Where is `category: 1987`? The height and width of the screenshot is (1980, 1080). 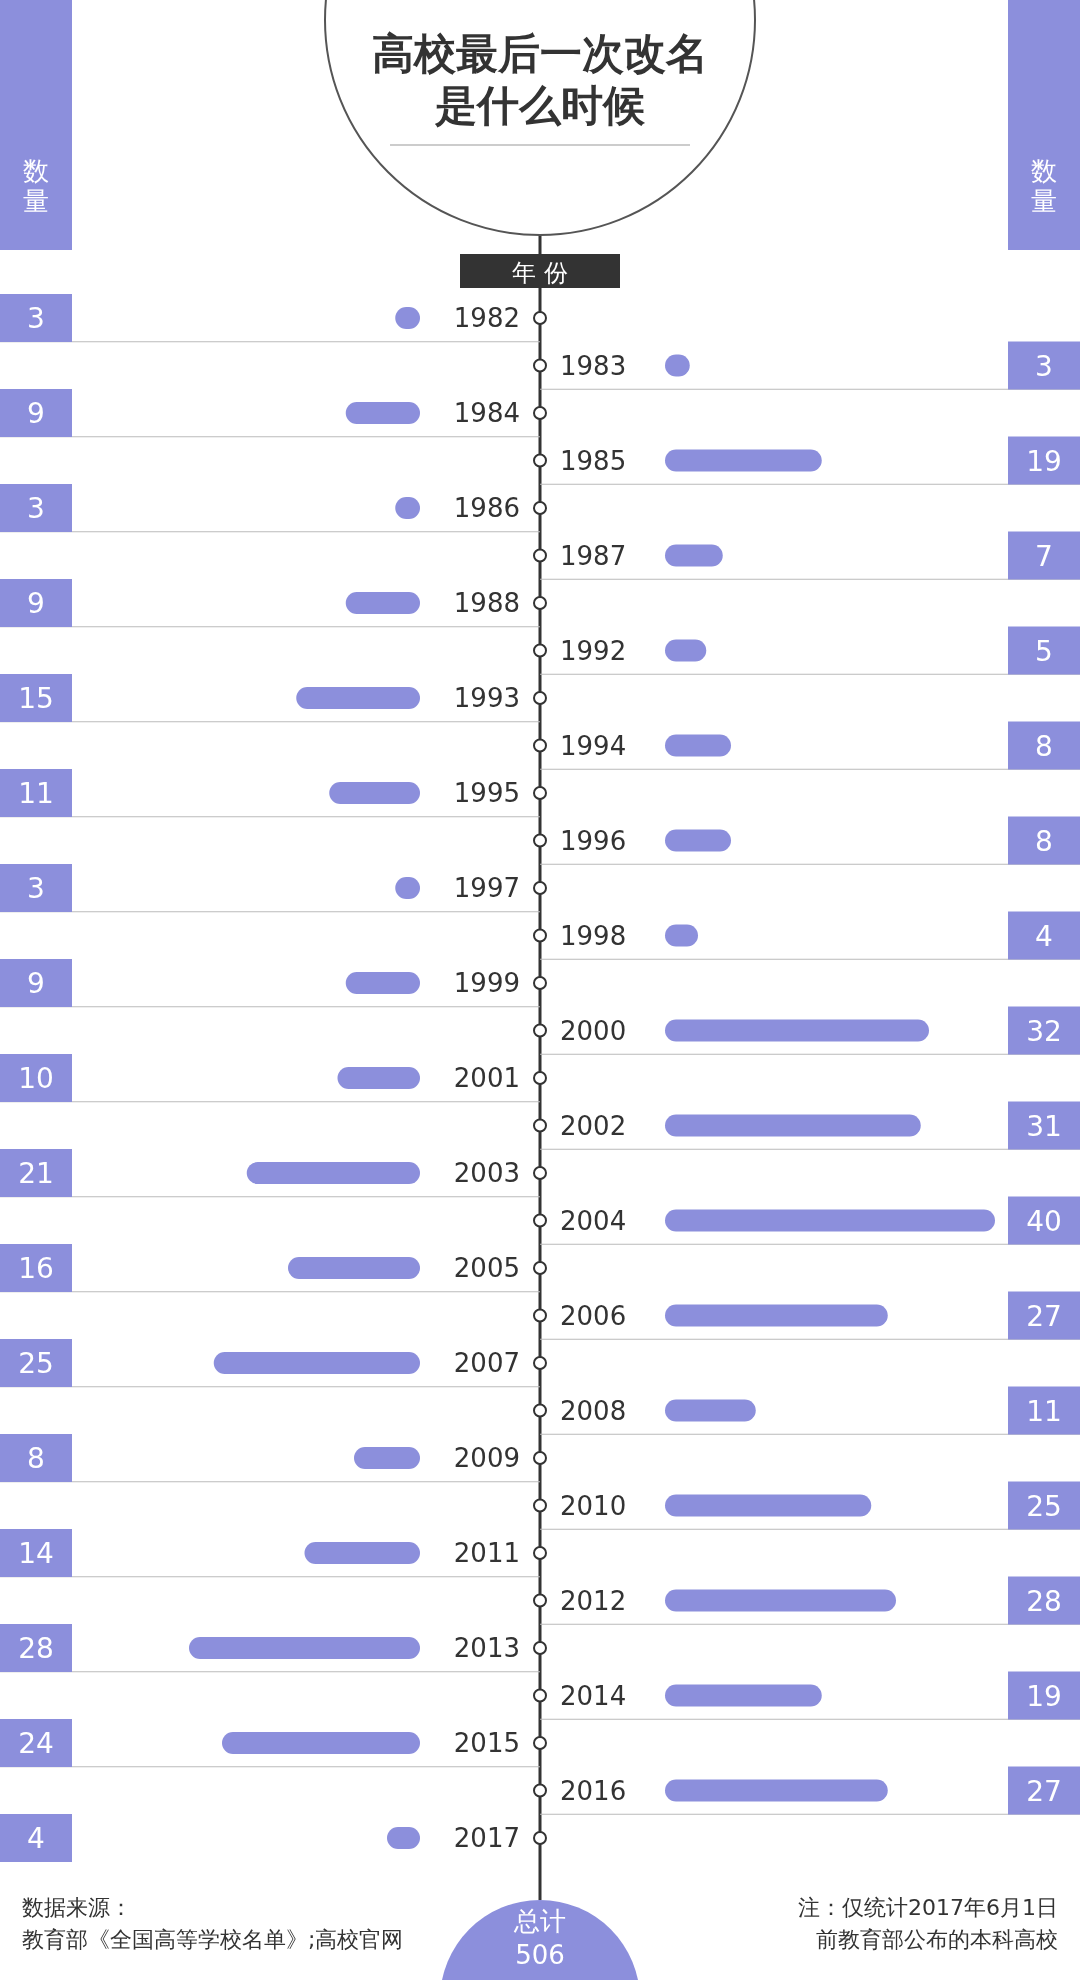
category: 1987 is located at coordinates (593, 555).